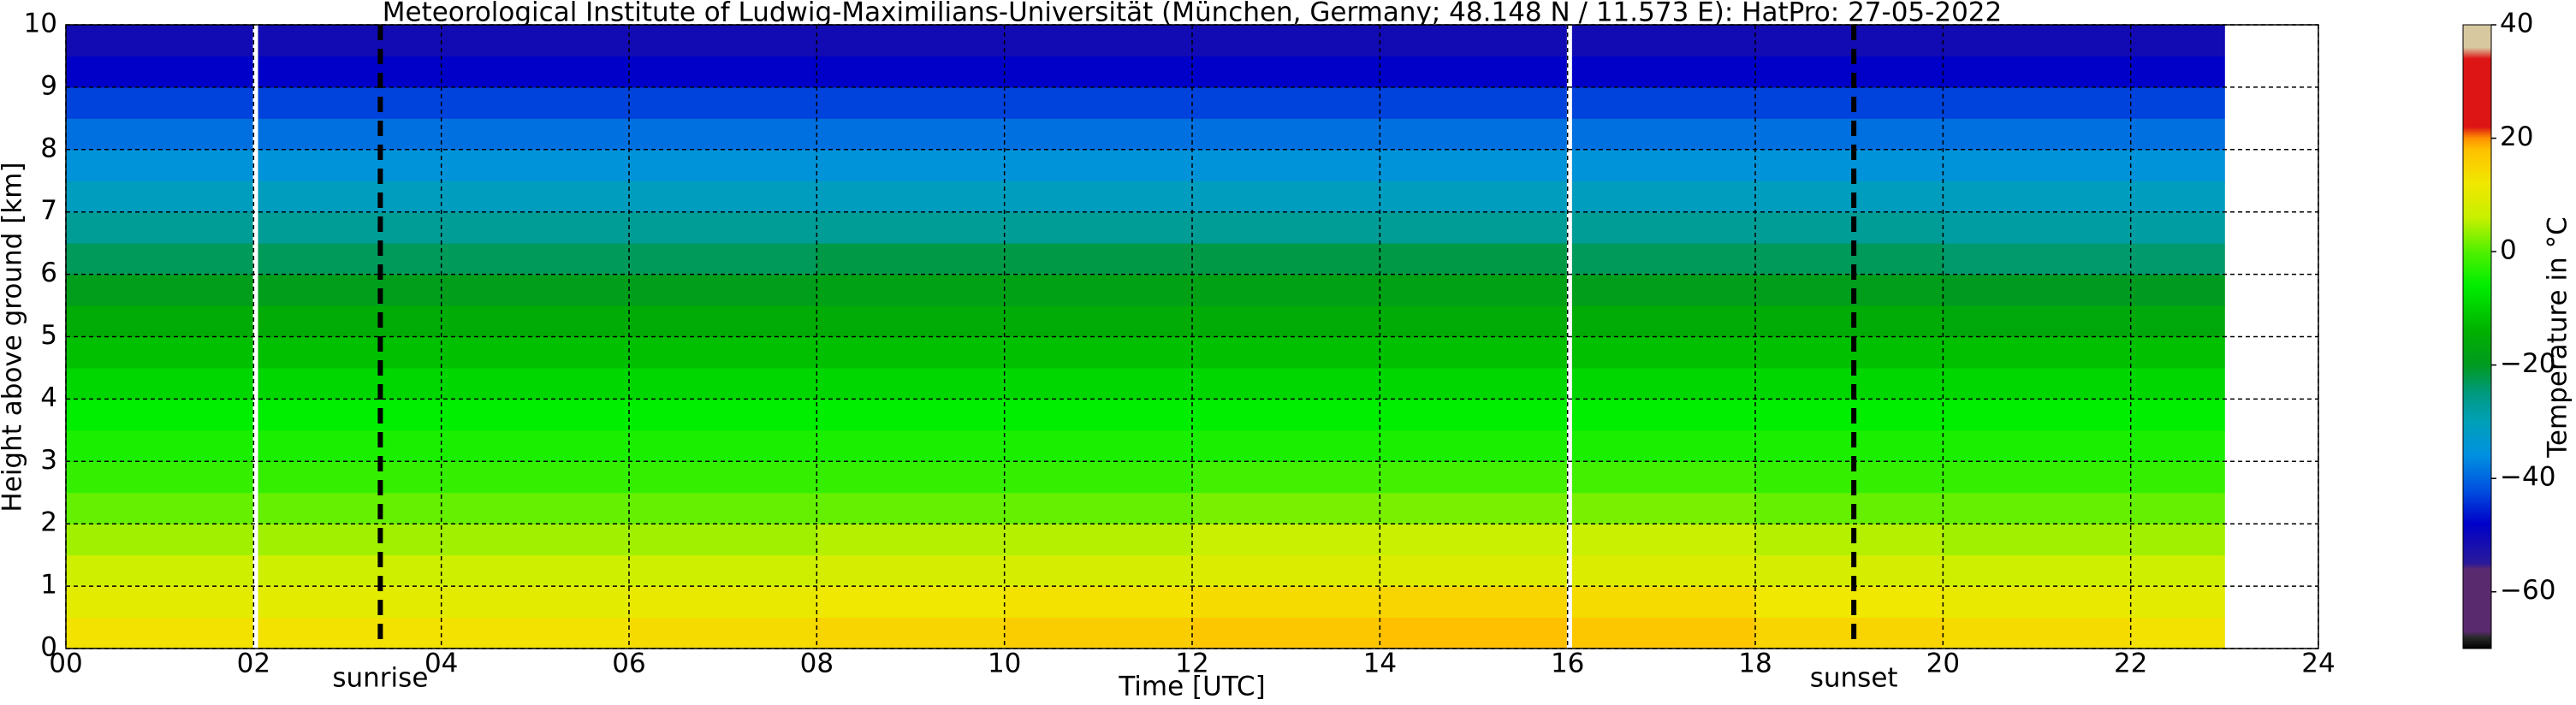 This screenshot has width=2576, height=705. Describe the element at coordinates (2527, 477) in the screenshot. I see `colorbar-tick-label: −40` at that location.